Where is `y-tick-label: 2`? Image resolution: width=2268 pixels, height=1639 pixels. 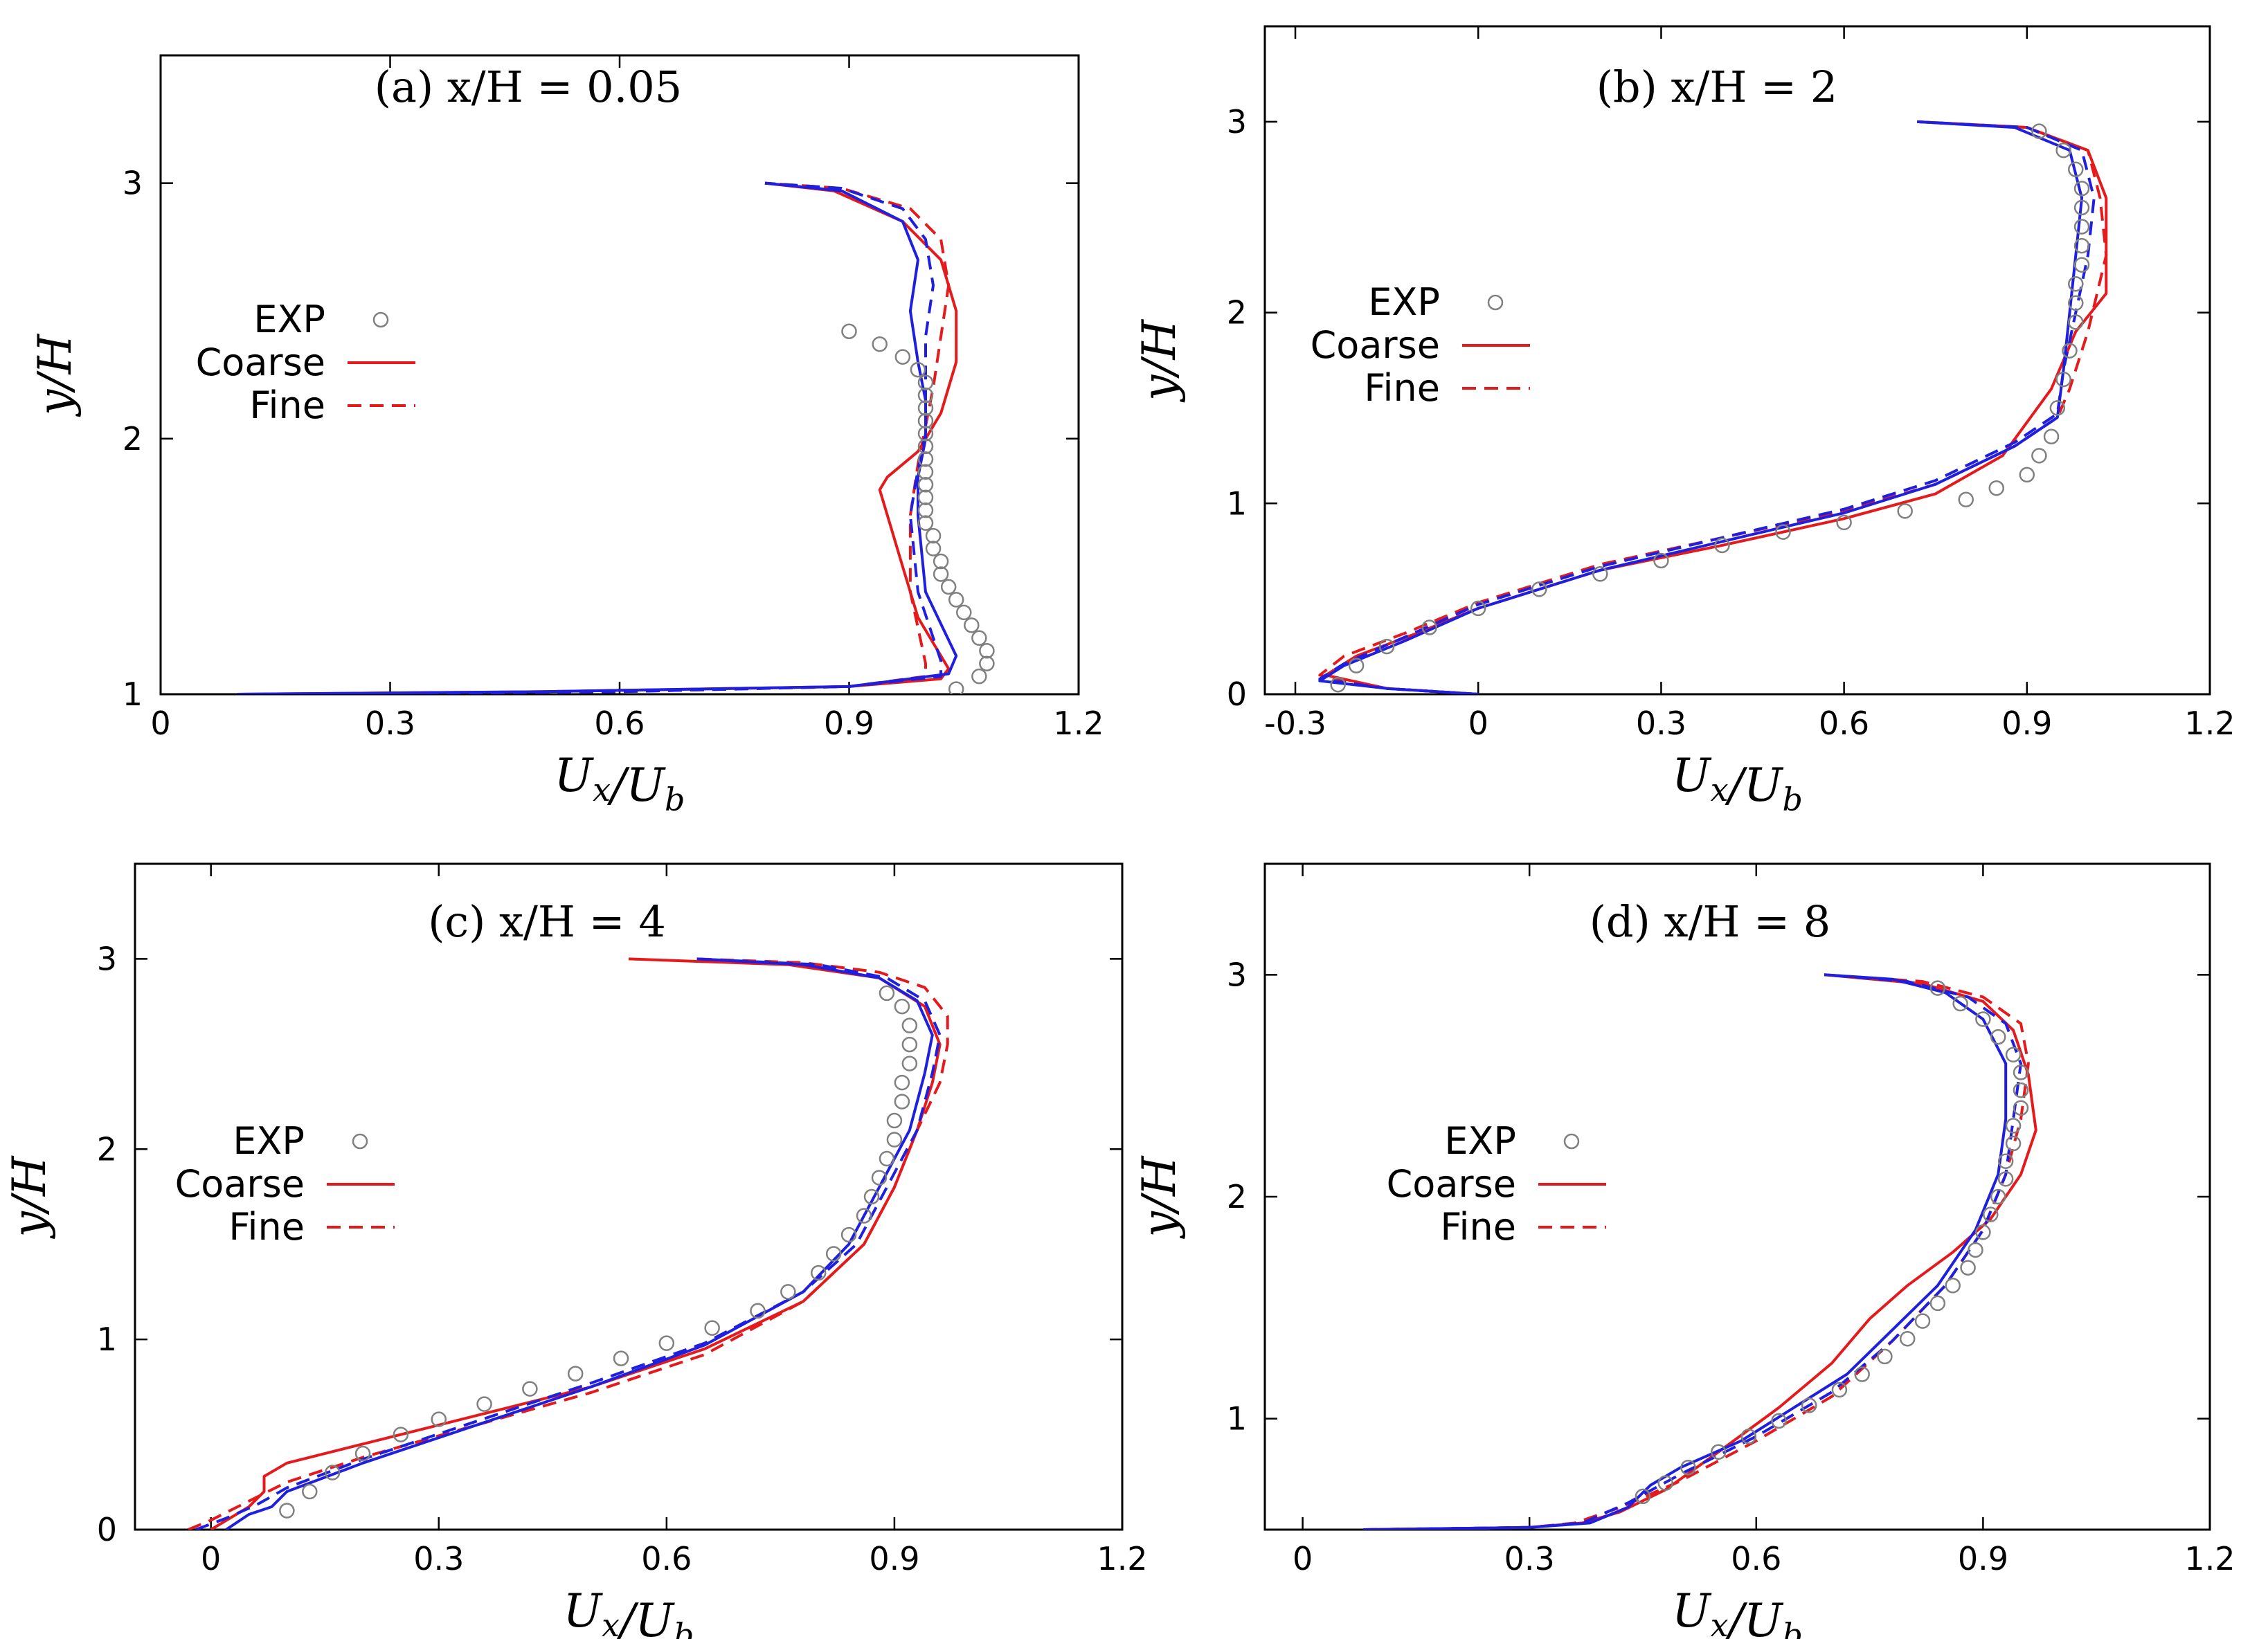 y-tick-label: 2 is located at coordinates (1237, 313).